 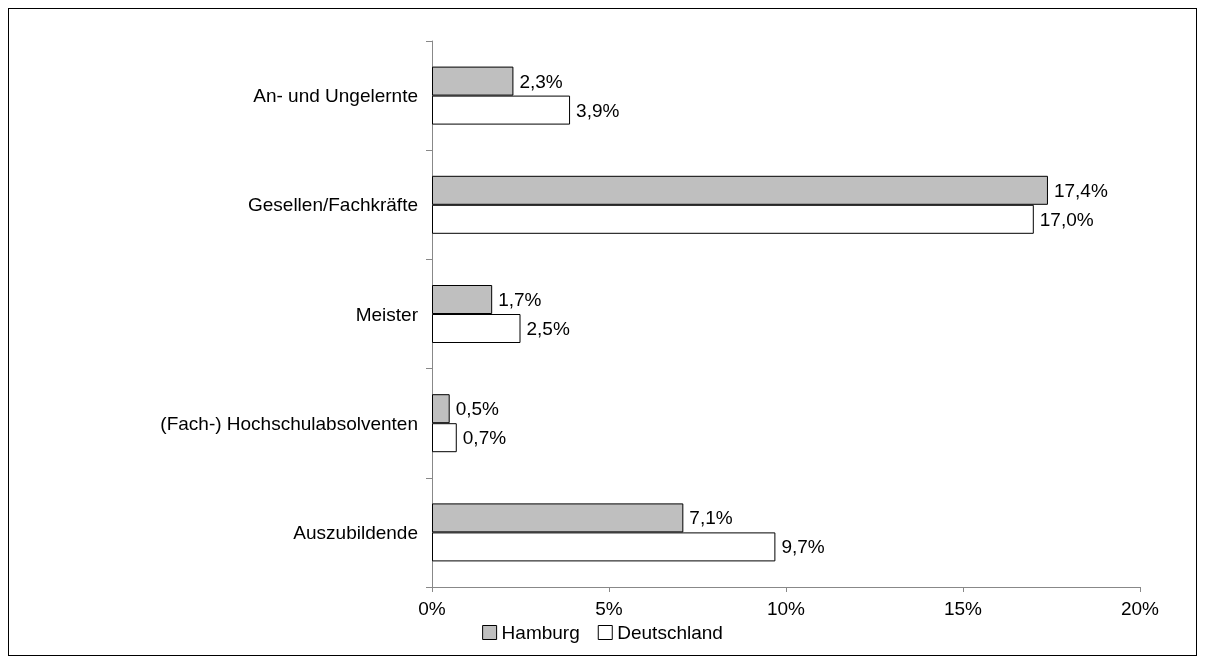 What do you see at coordinates (786, 608) in the screenshot?
I see `x-tick-label: 10%` at bounding box center [786, 608].